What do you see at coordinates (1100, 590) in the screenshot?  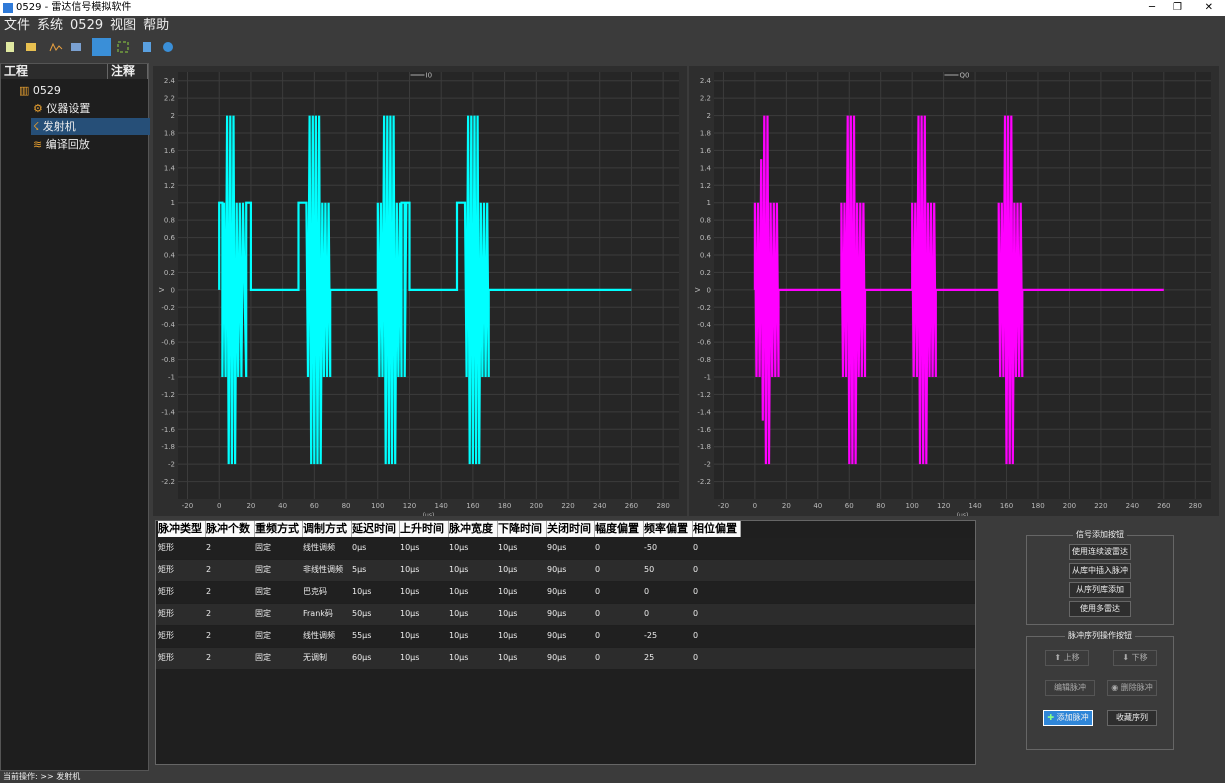 I see `button: 从序列库添加` at bounding box center [1100, 590].